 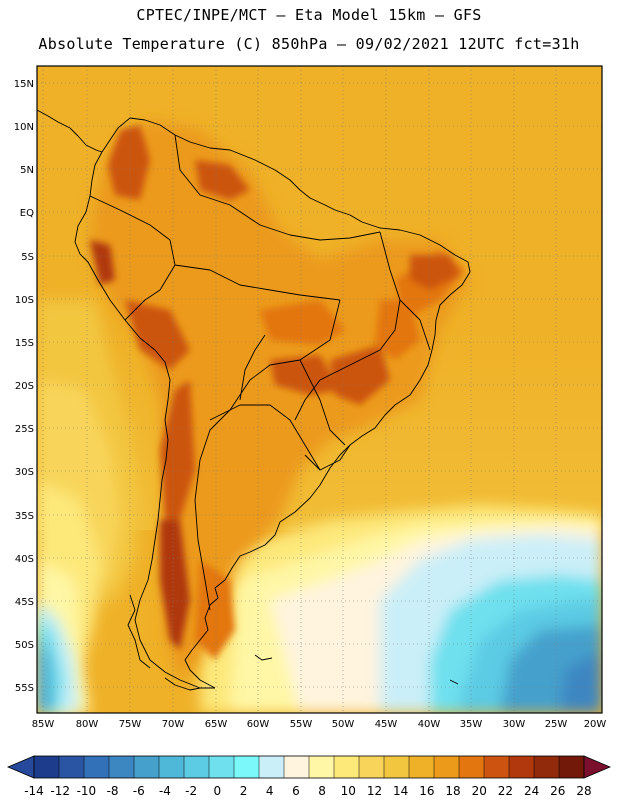 What do you see at coordinates (27, 170) in the screenshot?
I see `lat-label: 5N` at bounding box center [27, 170].